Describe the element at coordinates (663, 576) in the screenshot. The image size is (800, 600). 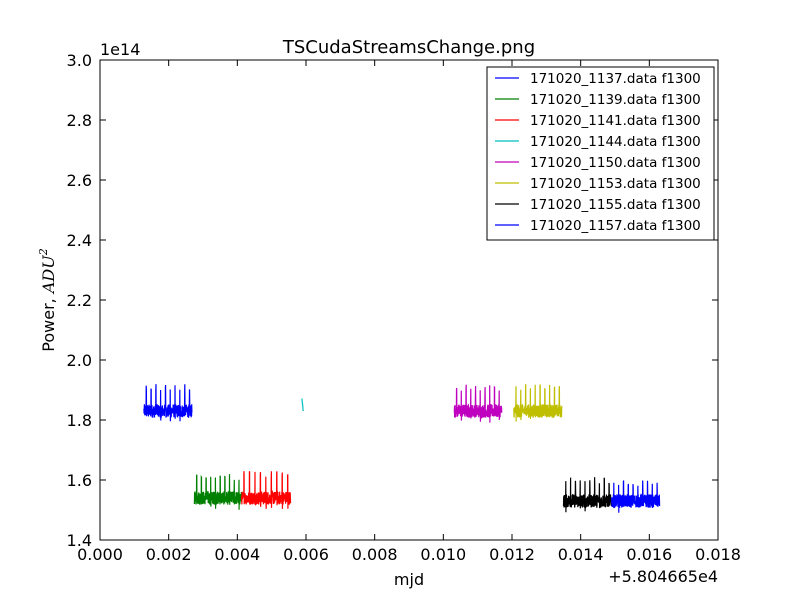
I see `x-offset-label: +5.804665e4` at that location.